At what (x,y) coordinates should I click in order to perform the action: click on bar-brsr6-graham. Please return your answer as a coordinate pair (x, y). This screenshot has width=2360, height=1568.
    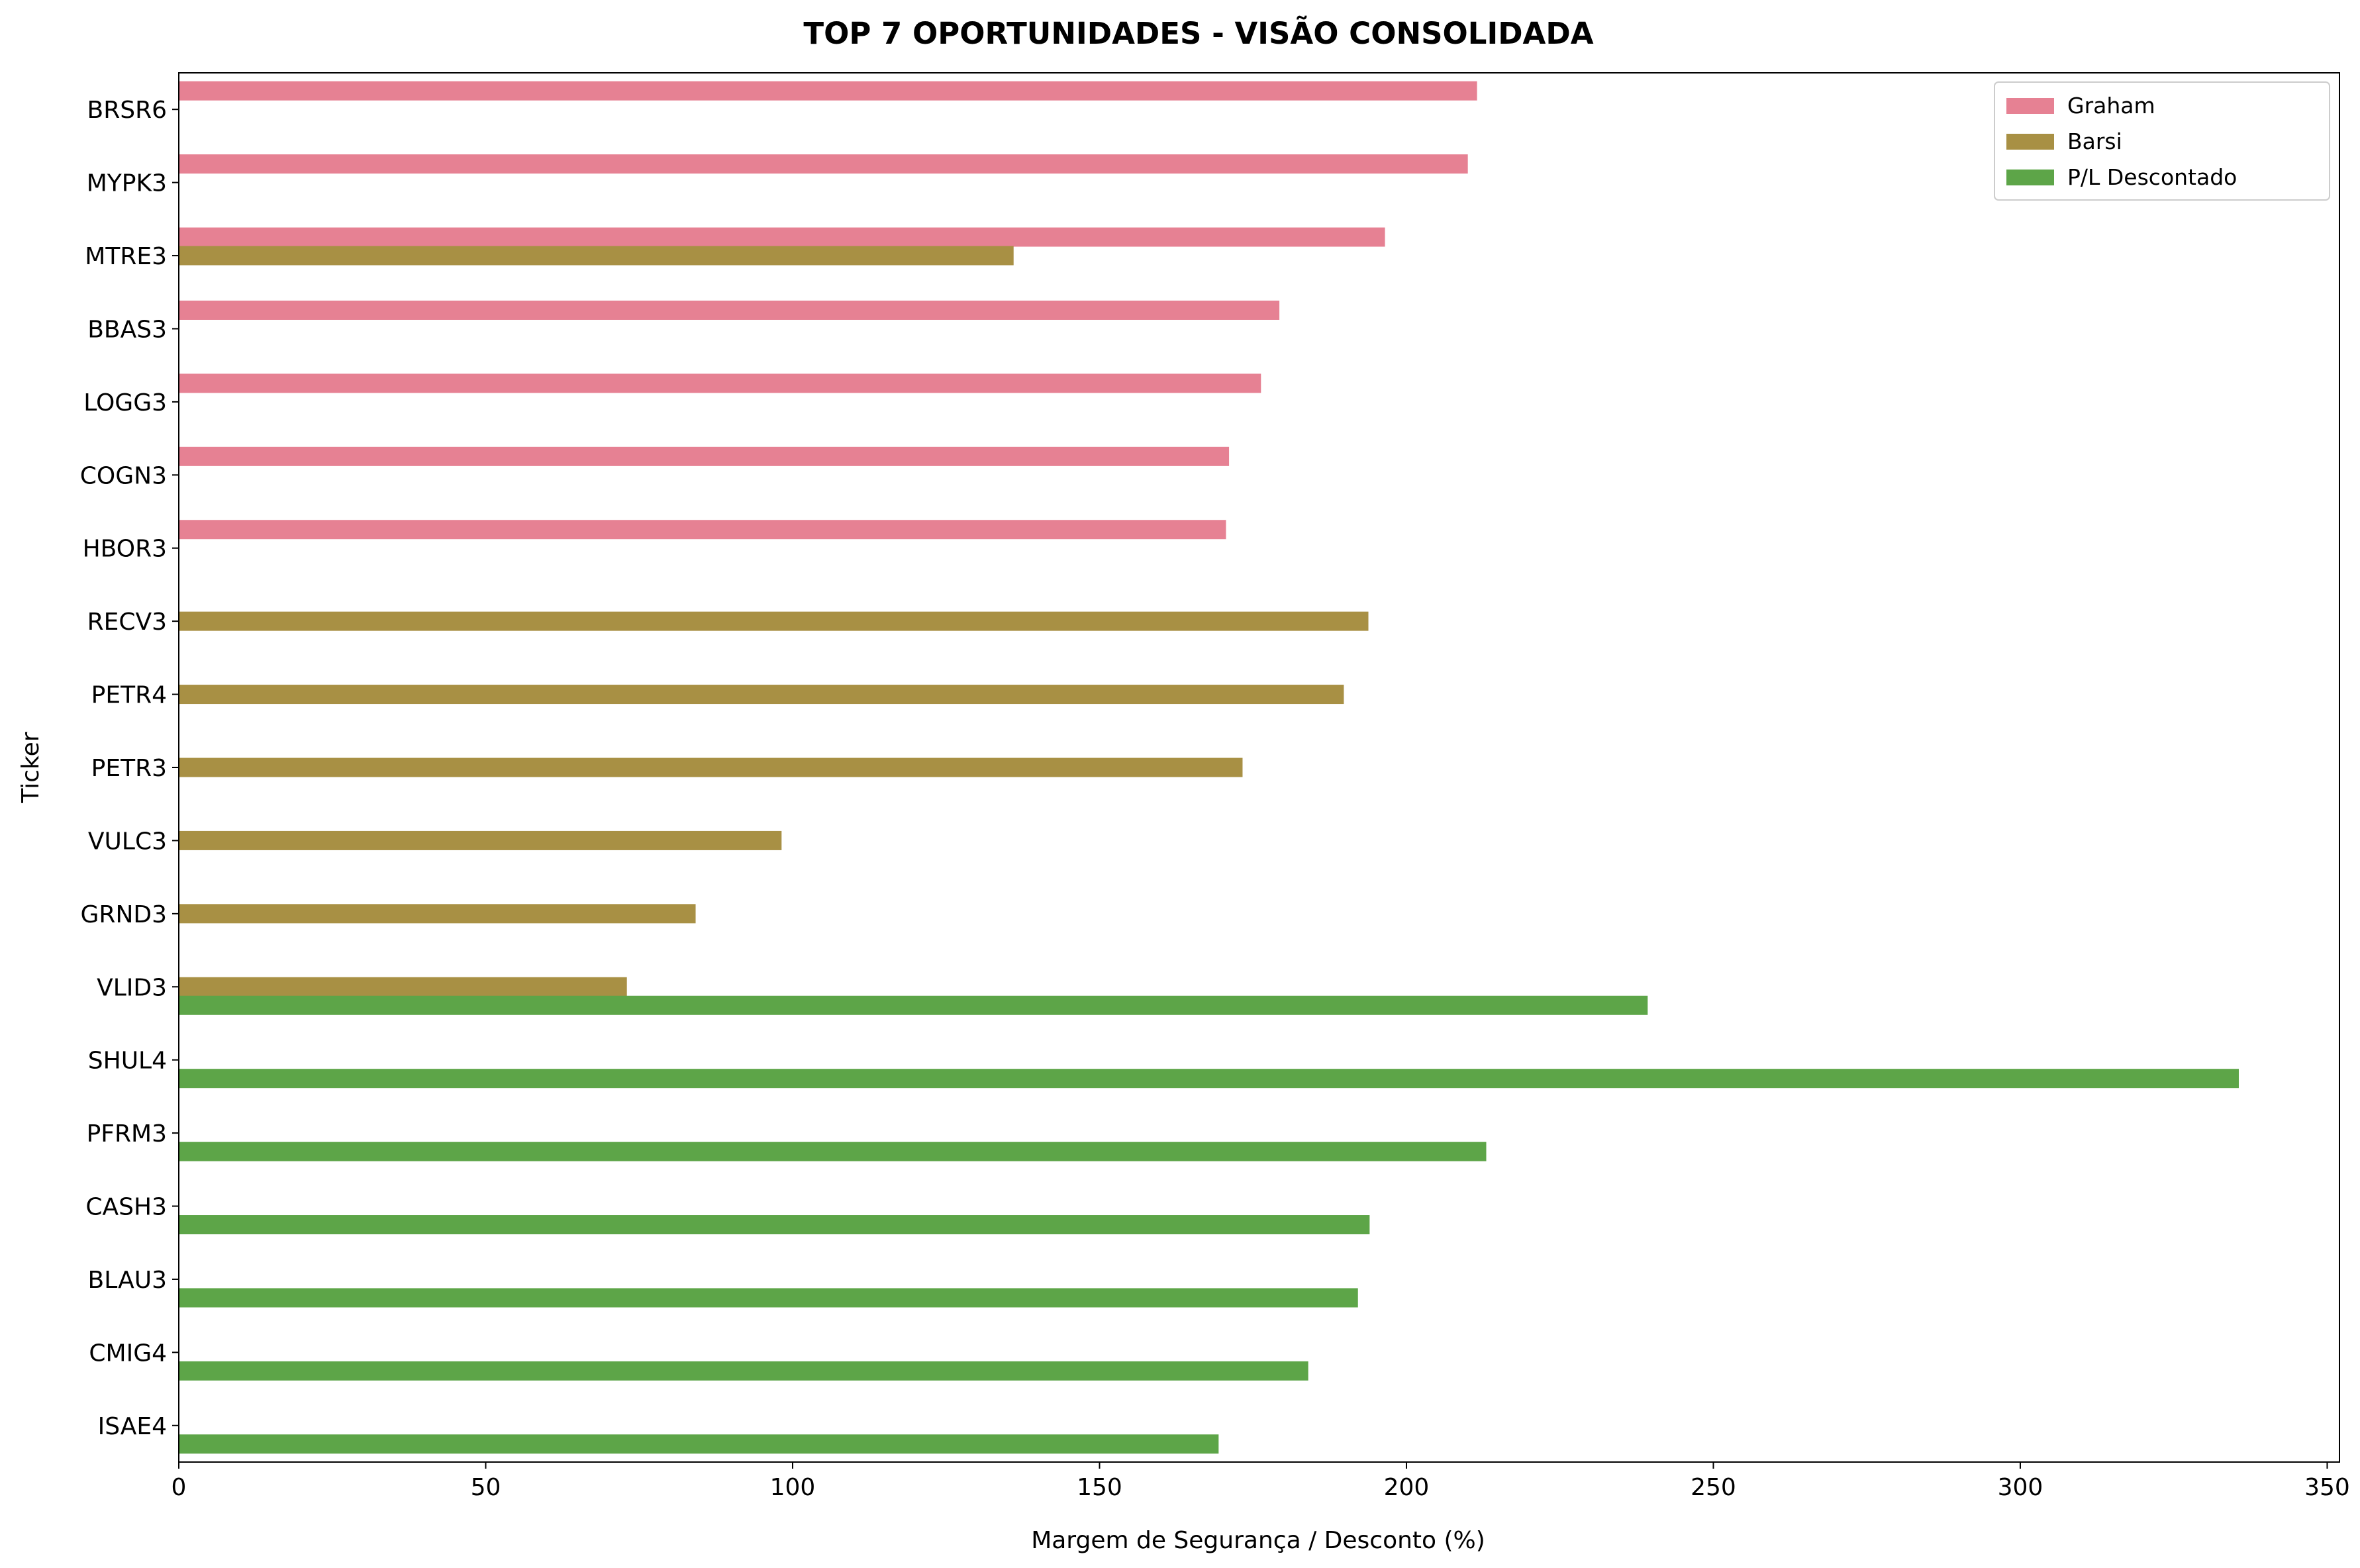
    Looking at the image, I should click on (828, 91).